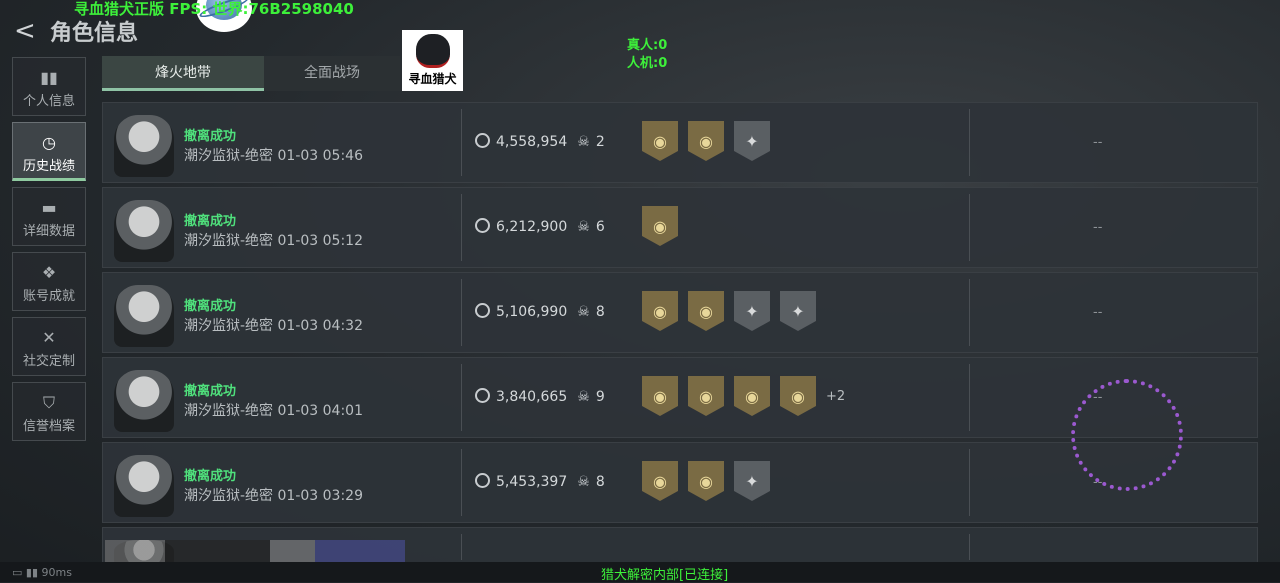 This screenshot has width=1280, height=583. What do you see at coordinates (532, 142) in the screenshot?
I see `money-value: 4,558,954` at bounding box center [532, 142].